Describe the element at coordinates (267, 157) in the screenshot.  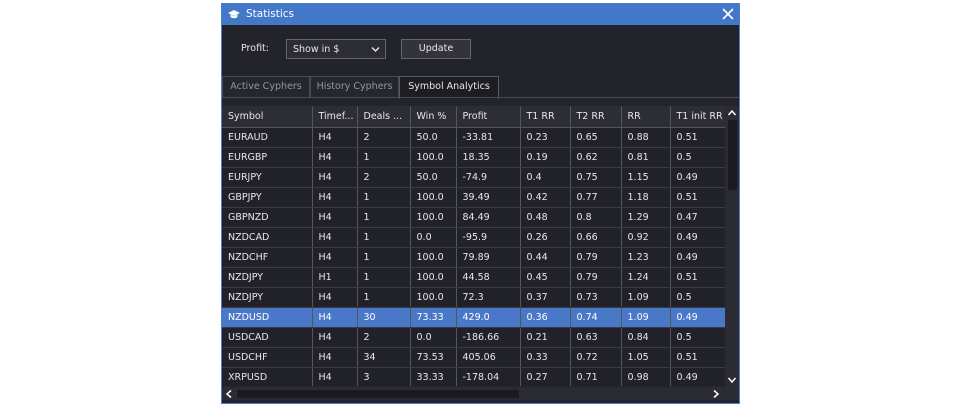
I see `table-cell: EURGBP` at that location.